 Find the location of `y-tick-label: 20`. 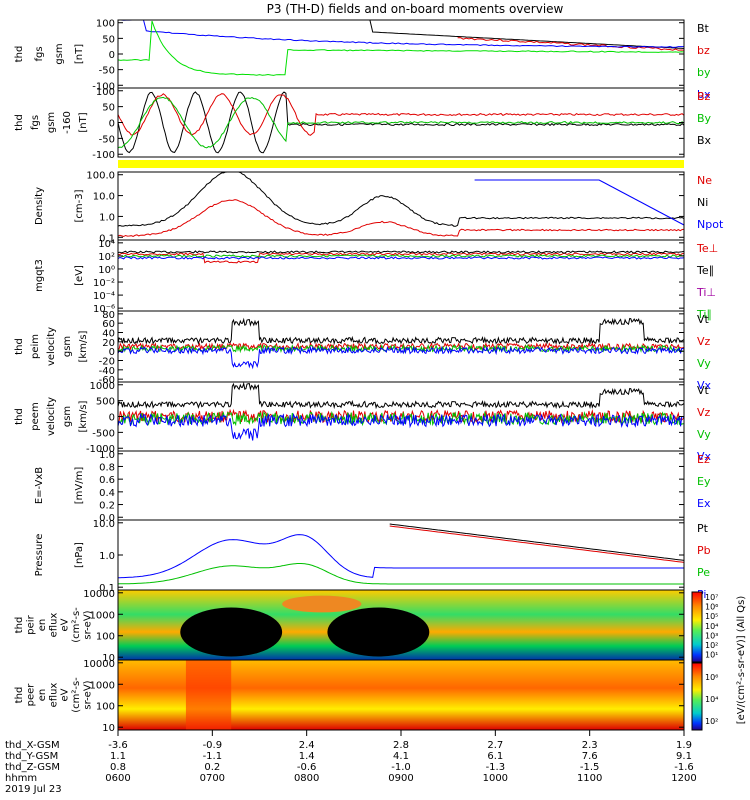

y-tick-label: 20 is located at coordinates (108, 343).